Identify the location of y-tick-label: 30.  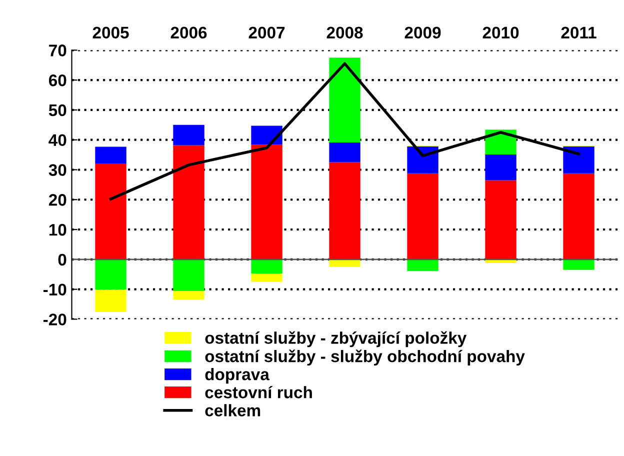
(57, 170).